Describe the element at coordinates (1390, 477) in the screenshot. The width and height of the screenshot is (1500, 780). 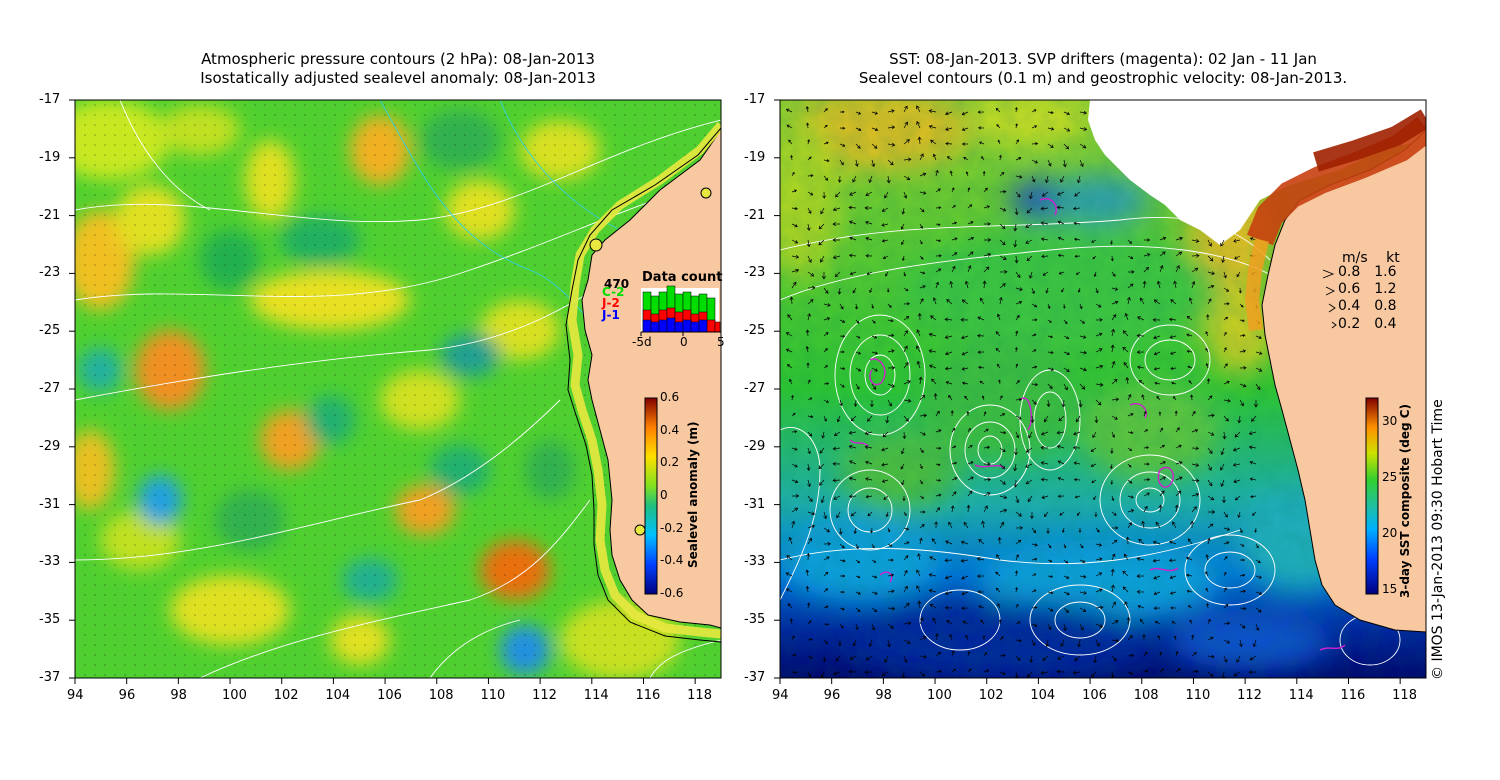
I see `sst-colorbar-tick-label: 25` at that location.